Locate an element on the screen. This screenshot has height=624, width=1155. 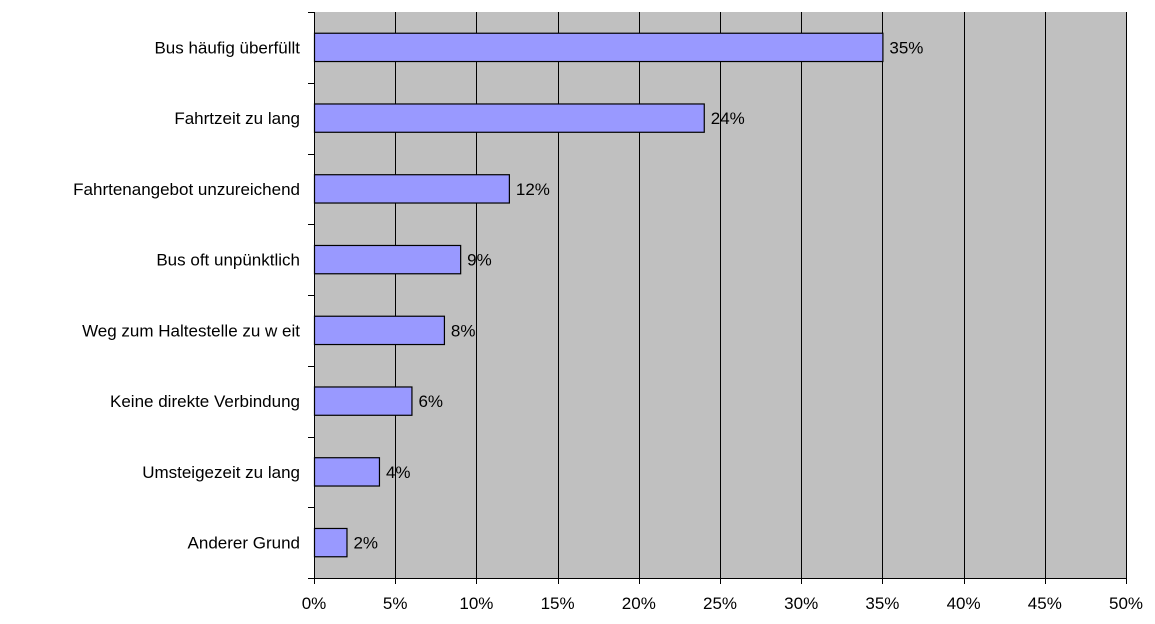
category-label: Umsteigezeit zu lang is located at coordinates (221, 472).